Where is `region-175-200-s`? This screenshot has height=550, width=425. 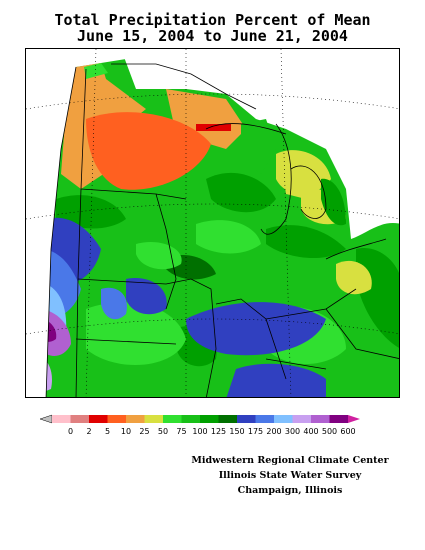 region-175-200-s is located at coordinates (256, 329).